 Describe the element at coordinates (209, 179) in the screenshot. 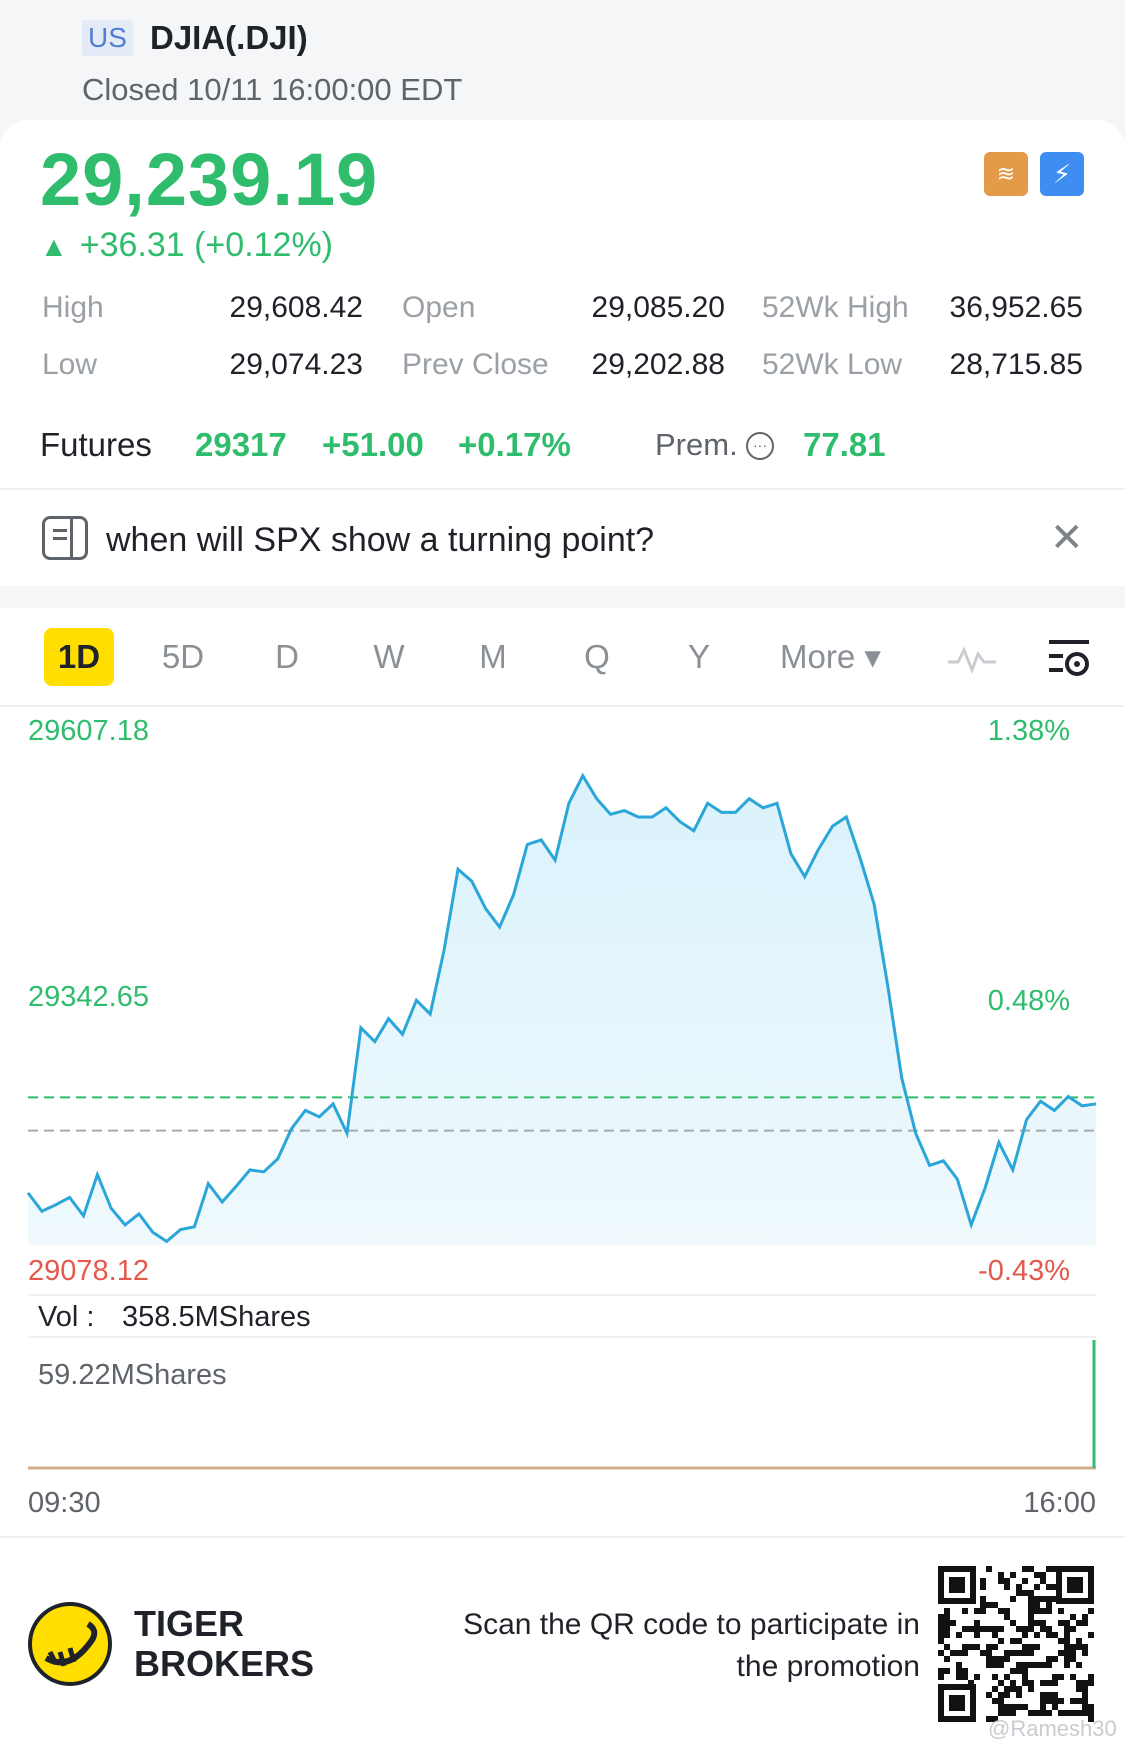

I see `last-price: 29,239.19` at that location.